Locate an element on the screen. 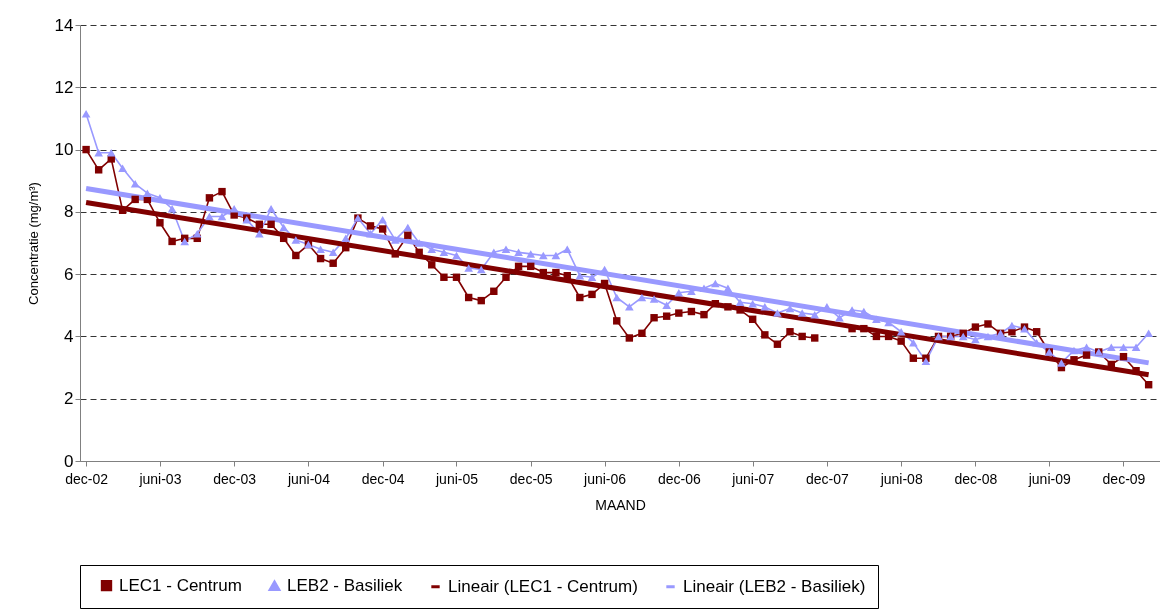  legend-label: Lineair (LEB2 - Basiliek) is located at coordinates (774, 586).